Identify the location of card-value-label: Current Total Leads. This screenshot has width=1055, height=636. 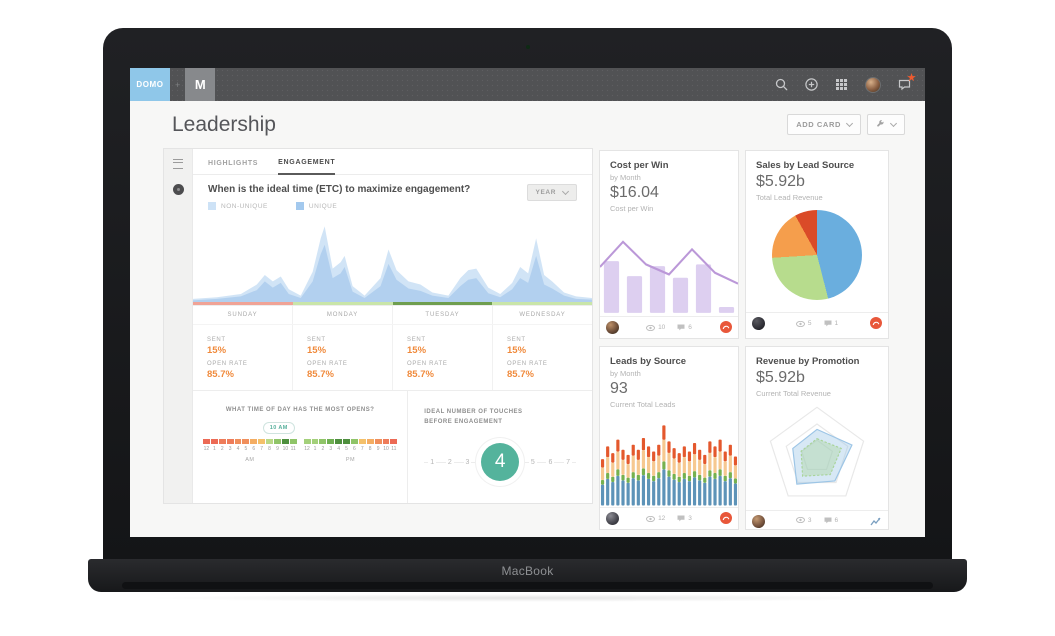
(643, 404).